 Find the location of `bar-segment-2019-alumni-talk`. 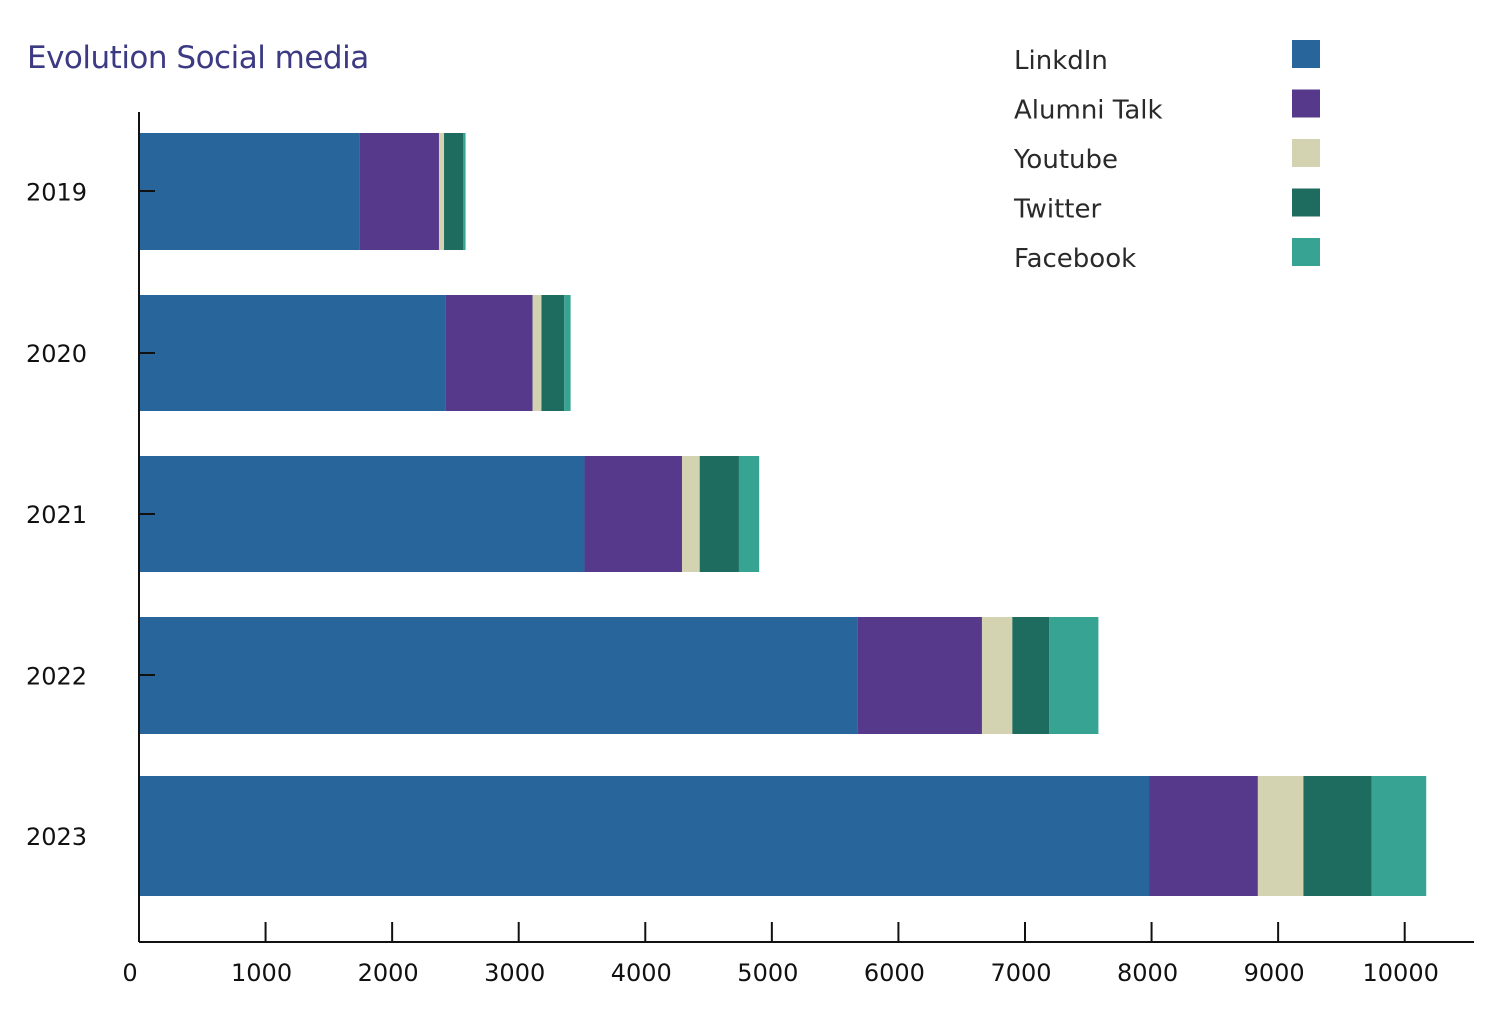

bar-segment-2019-alumni-talk is located at coordinates (399, 191).